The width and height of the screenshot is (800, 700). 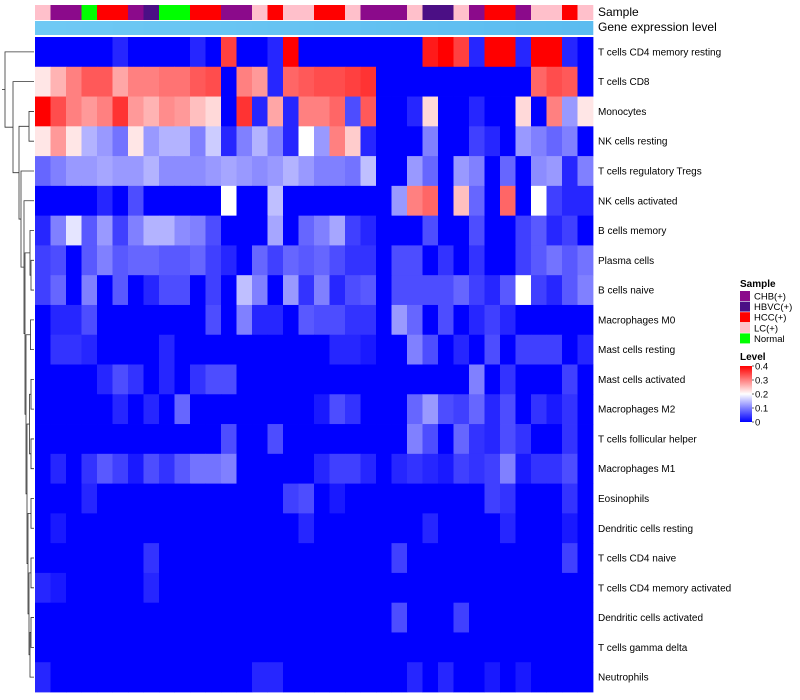 I want to click on row-label: T cells gamma delta, so click(x=643, y=648).